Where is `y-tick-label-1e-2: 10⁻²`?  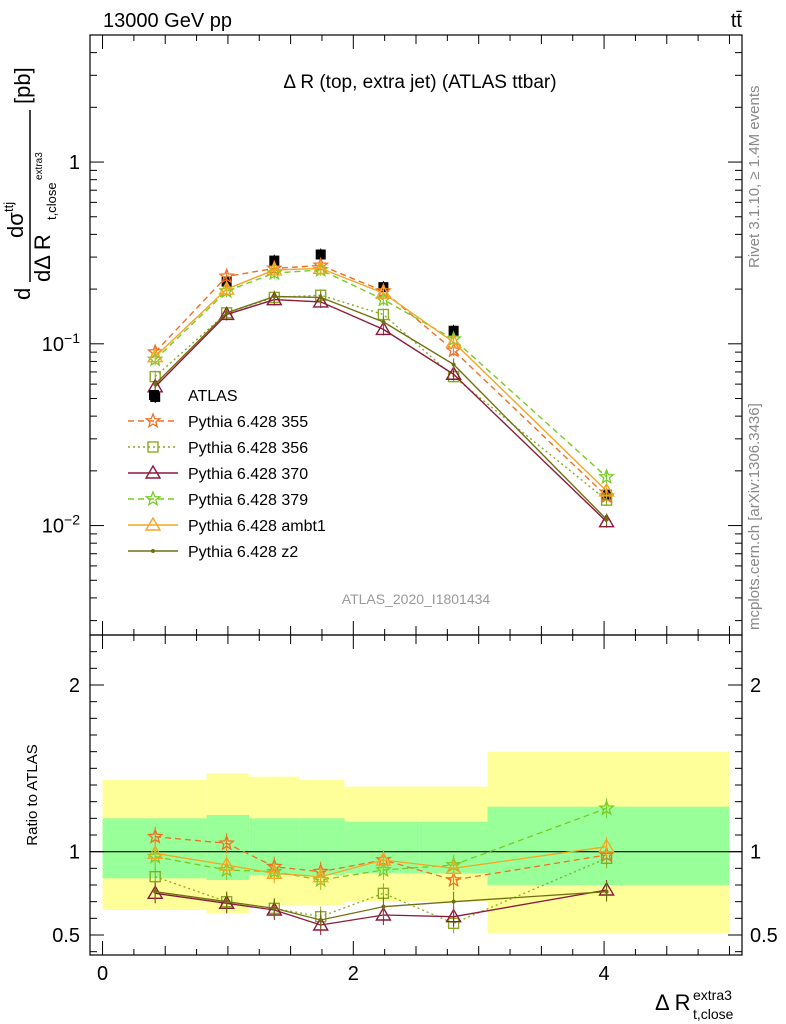
y-tick-label-1e-2: 10⁻² is located at coordinates (61, 525).